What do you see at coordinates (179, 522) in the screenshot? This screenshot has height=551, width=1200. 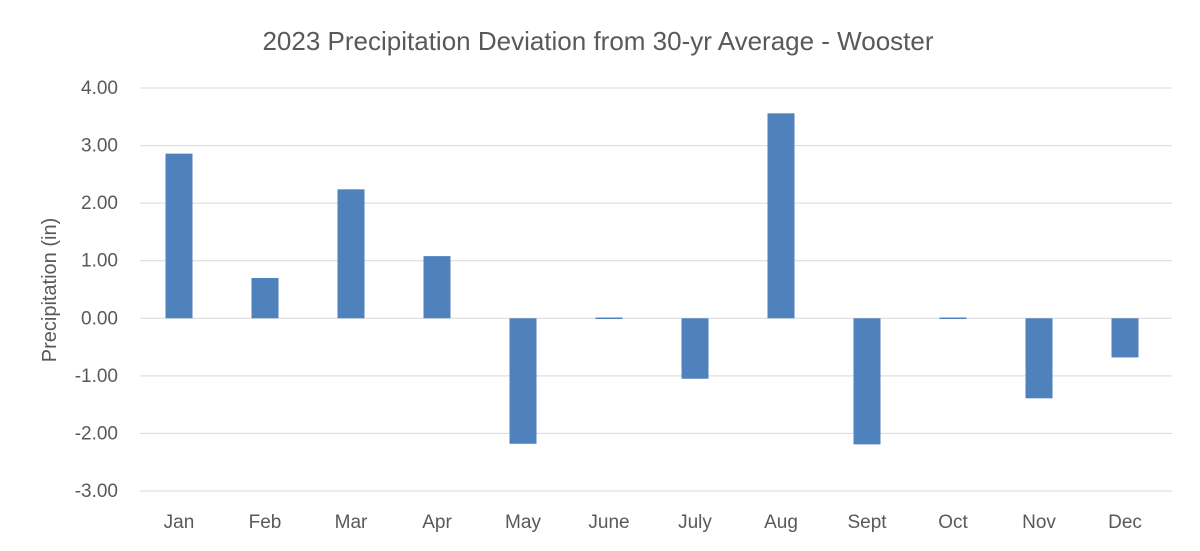 I see `x-tick-label: Jan` at bounding box center [179, 522].